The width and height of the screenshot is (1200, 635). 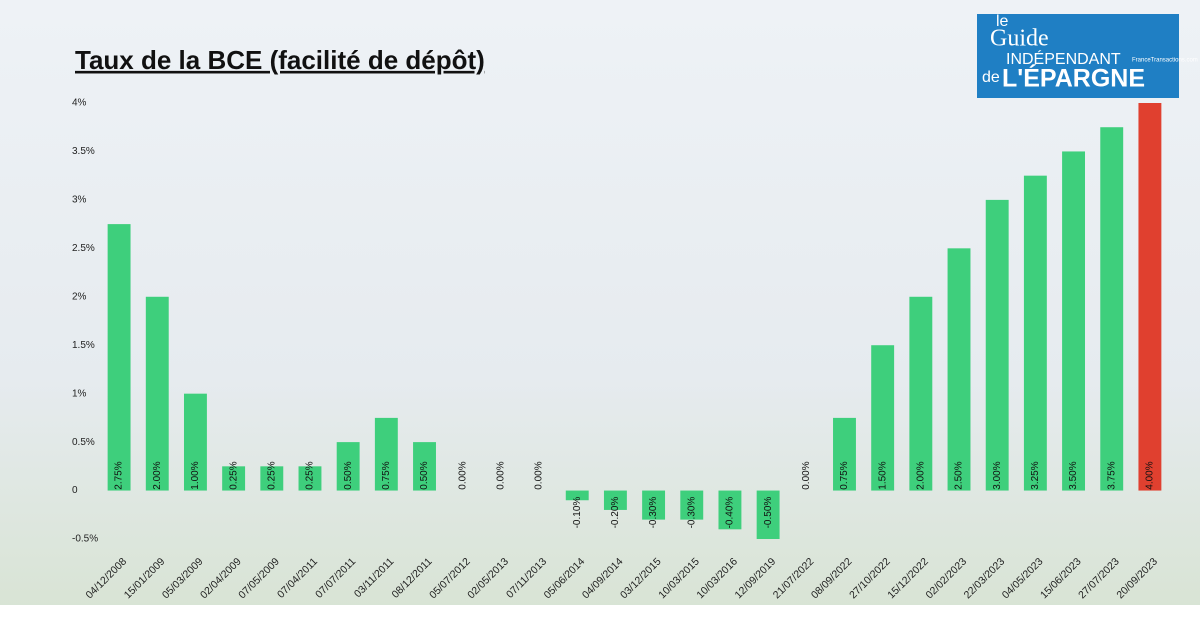 What do you see at coordinates (1073, 475) in the screenshot?
I see `value-label: 3.50%` at bounding box center [1073, 475].